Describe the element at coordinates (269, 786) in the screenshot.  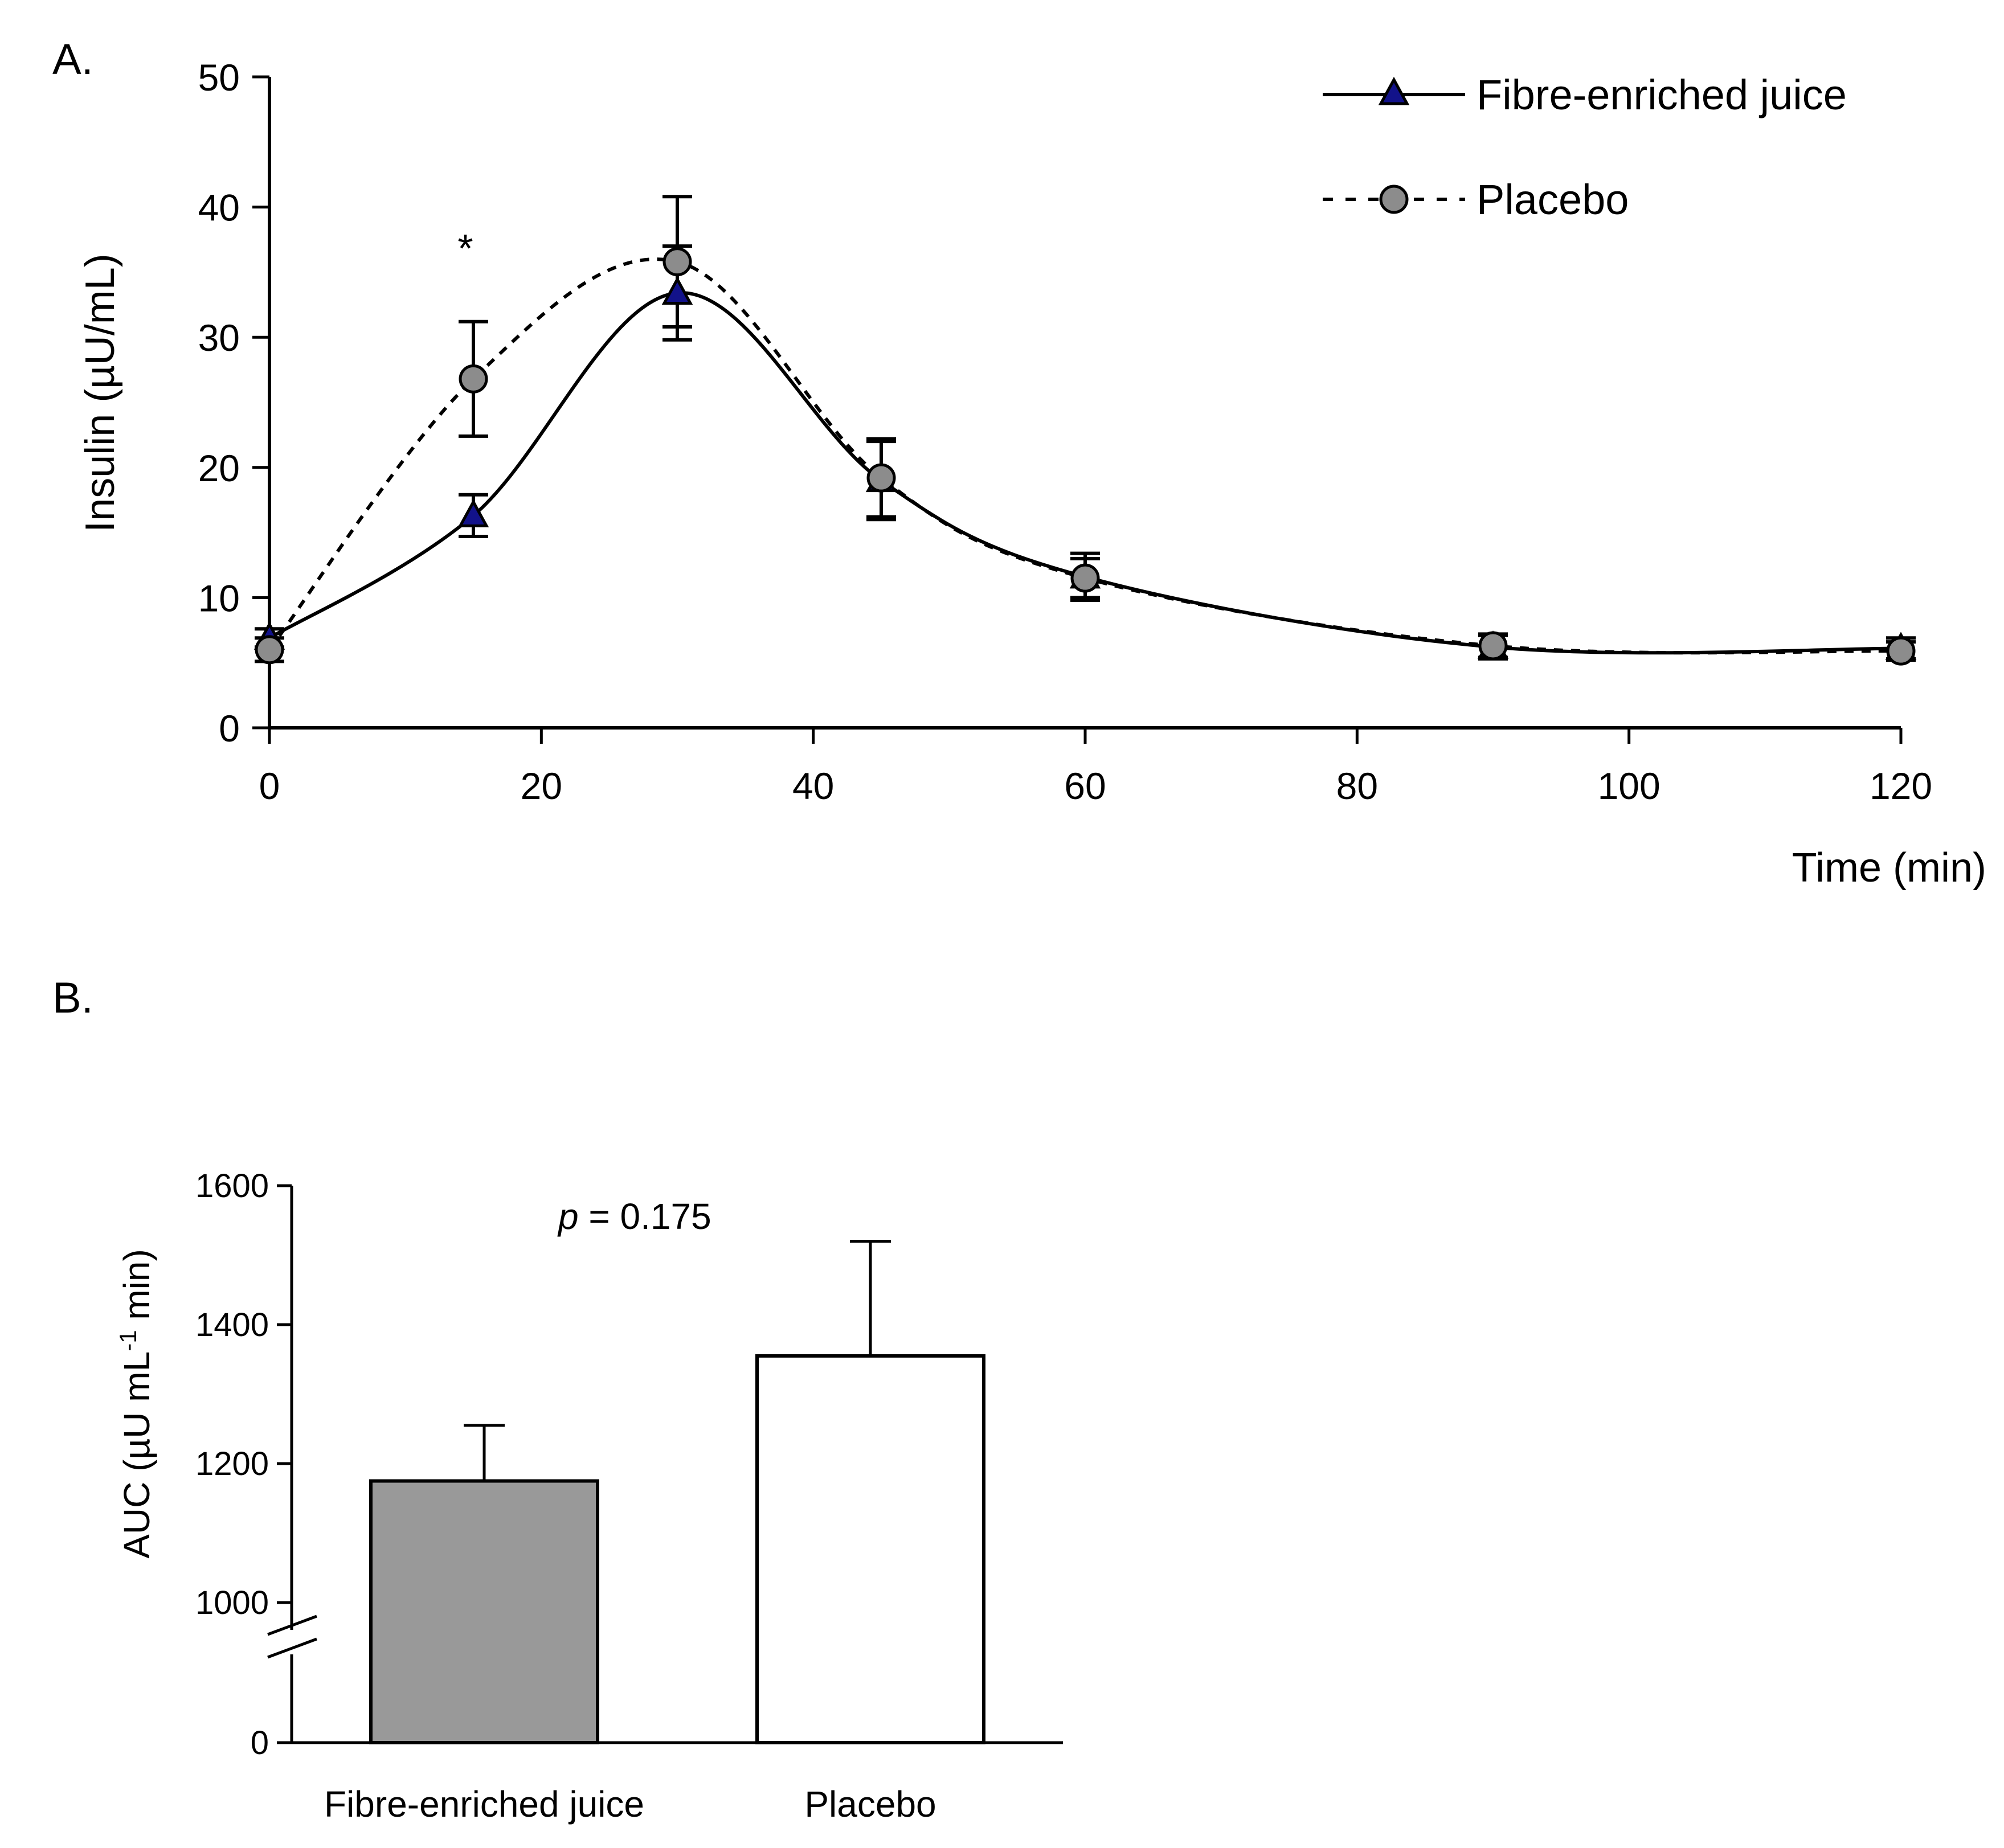
I see `panel-a-x-tick-label: 0` at that location.